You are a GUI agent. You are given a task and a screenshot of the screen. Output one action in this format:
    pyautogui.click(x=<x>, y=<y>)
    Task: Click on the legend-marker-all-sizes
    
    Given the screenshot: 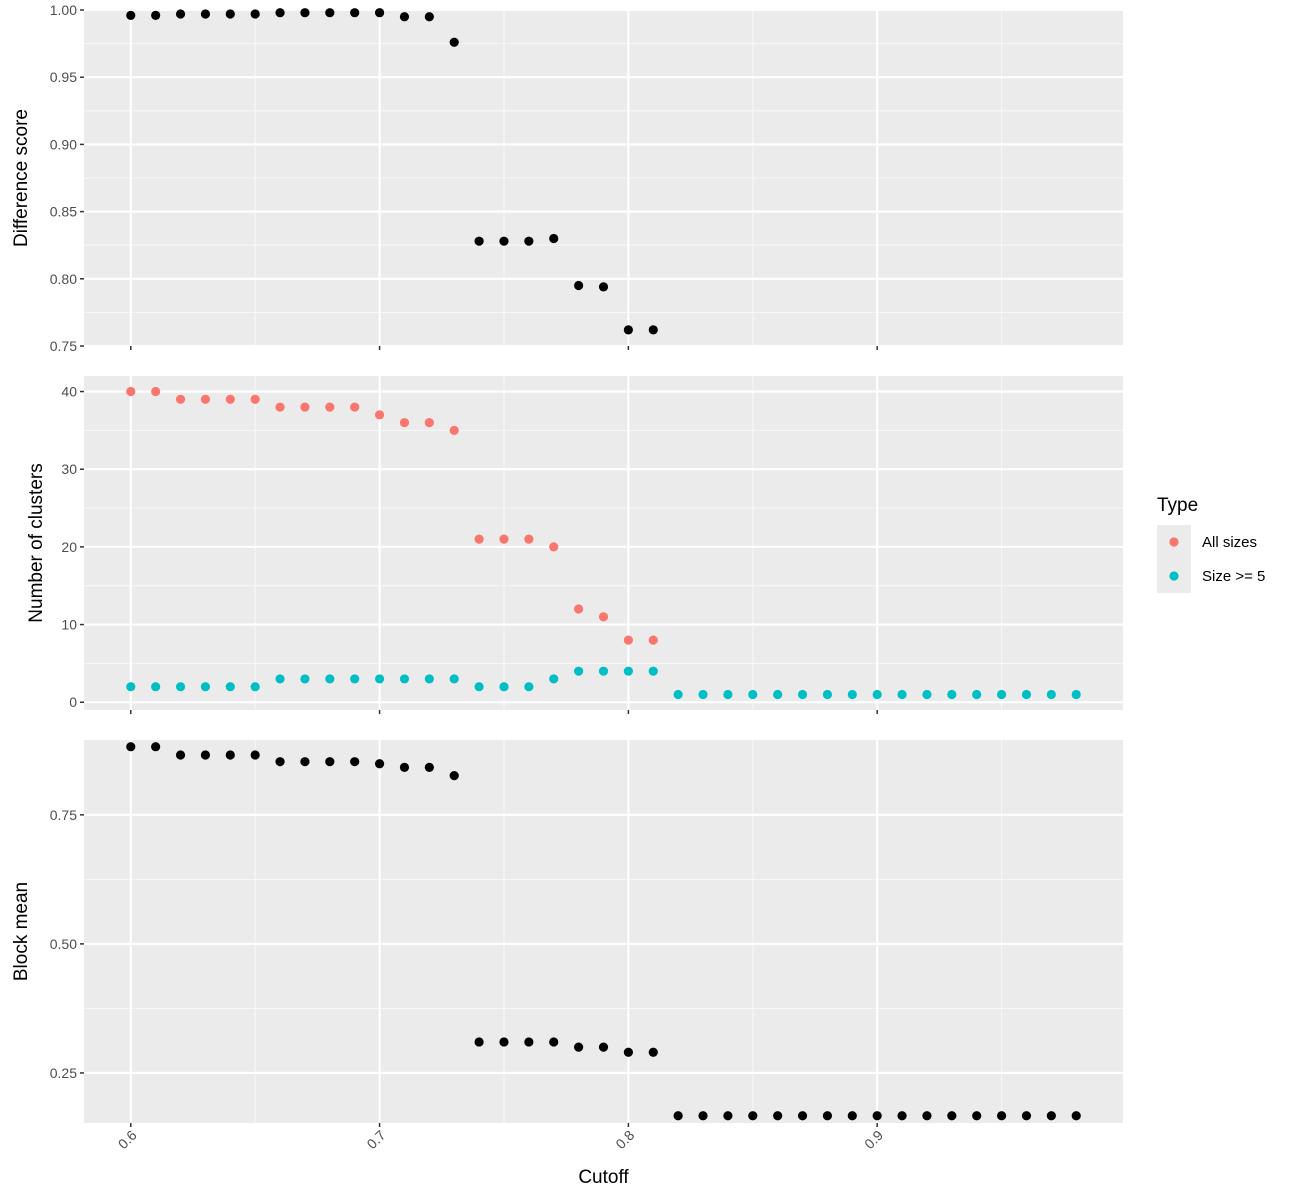 What is the action you would take?
    pyautogui.click(x=1174, y=542)
    